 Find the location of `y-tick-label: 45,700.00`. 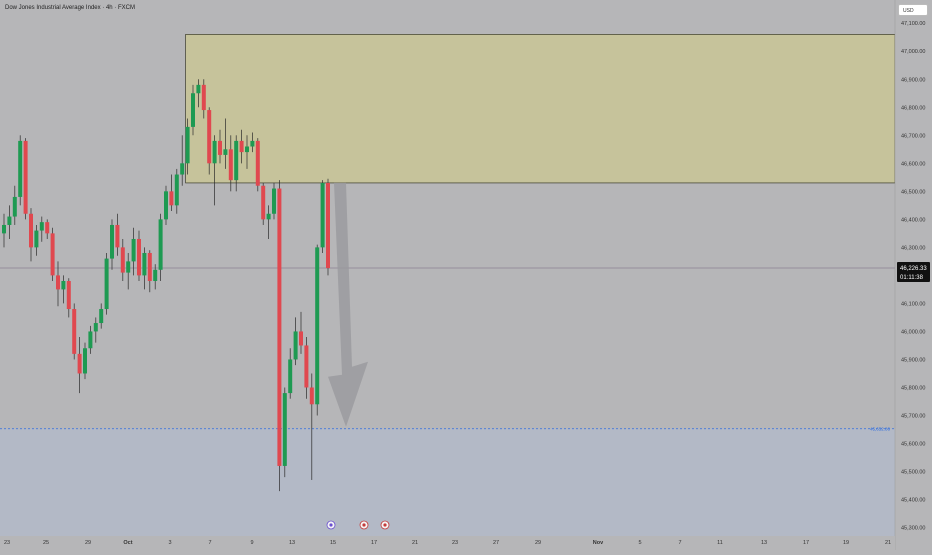

y-tick-label: 45,700.00 is located at coordinates (913, 417).